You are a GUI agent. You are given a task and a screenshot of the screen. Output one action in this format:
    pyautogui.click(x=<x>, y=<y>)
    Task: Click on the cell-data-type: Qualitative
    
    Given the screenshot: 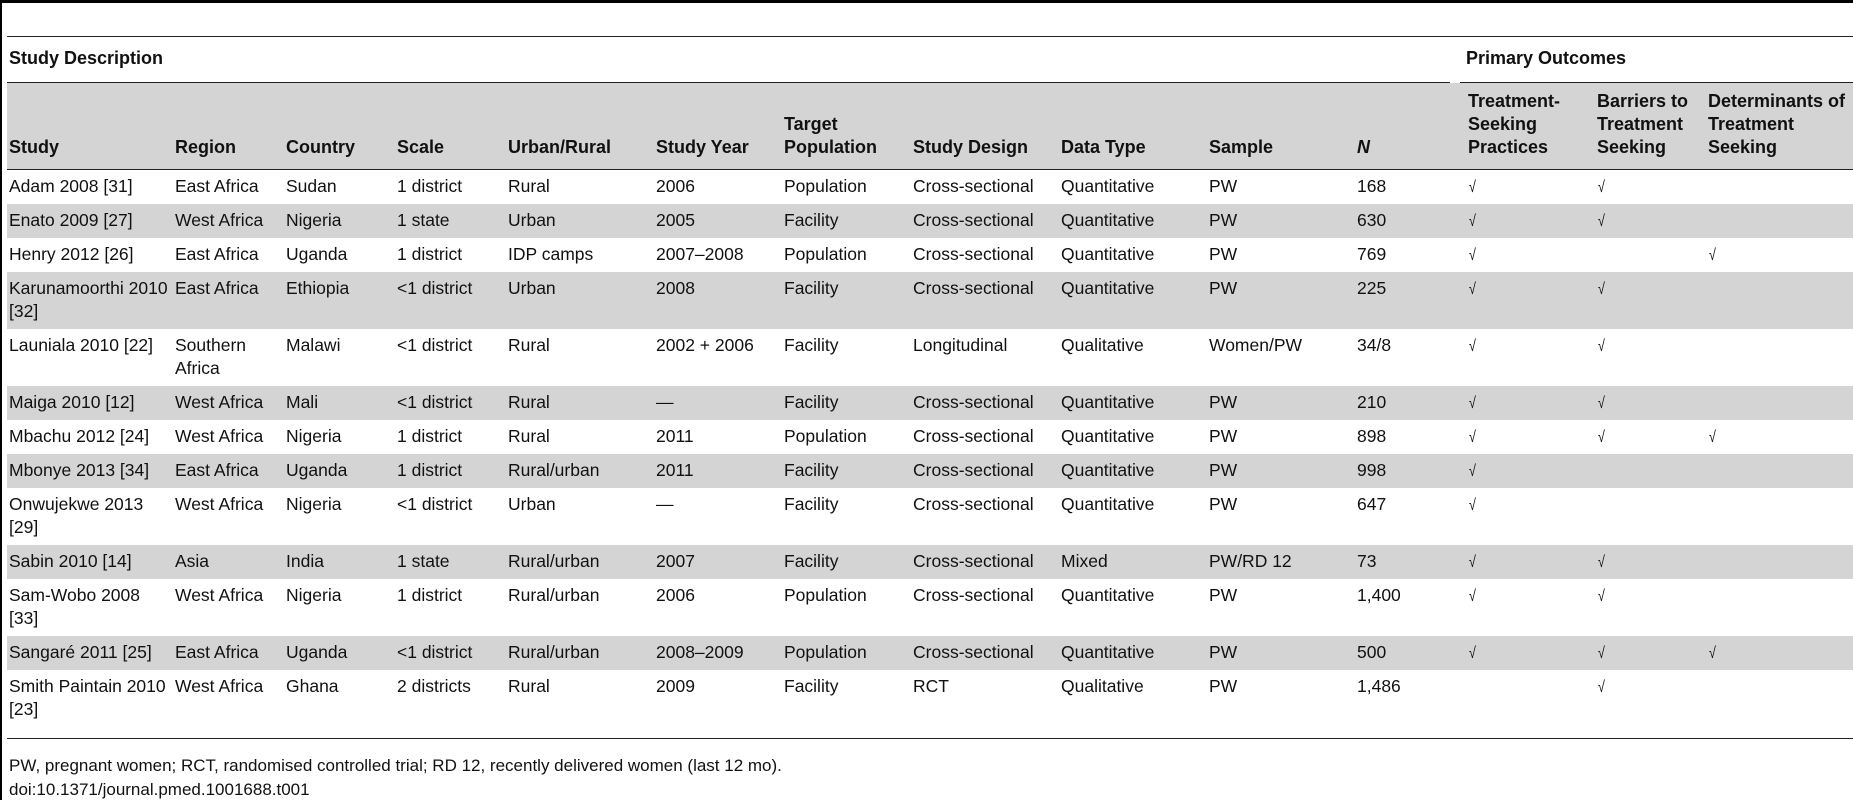 What is the action you would take?
    pyautogui.click(x=1102, y=686)
    